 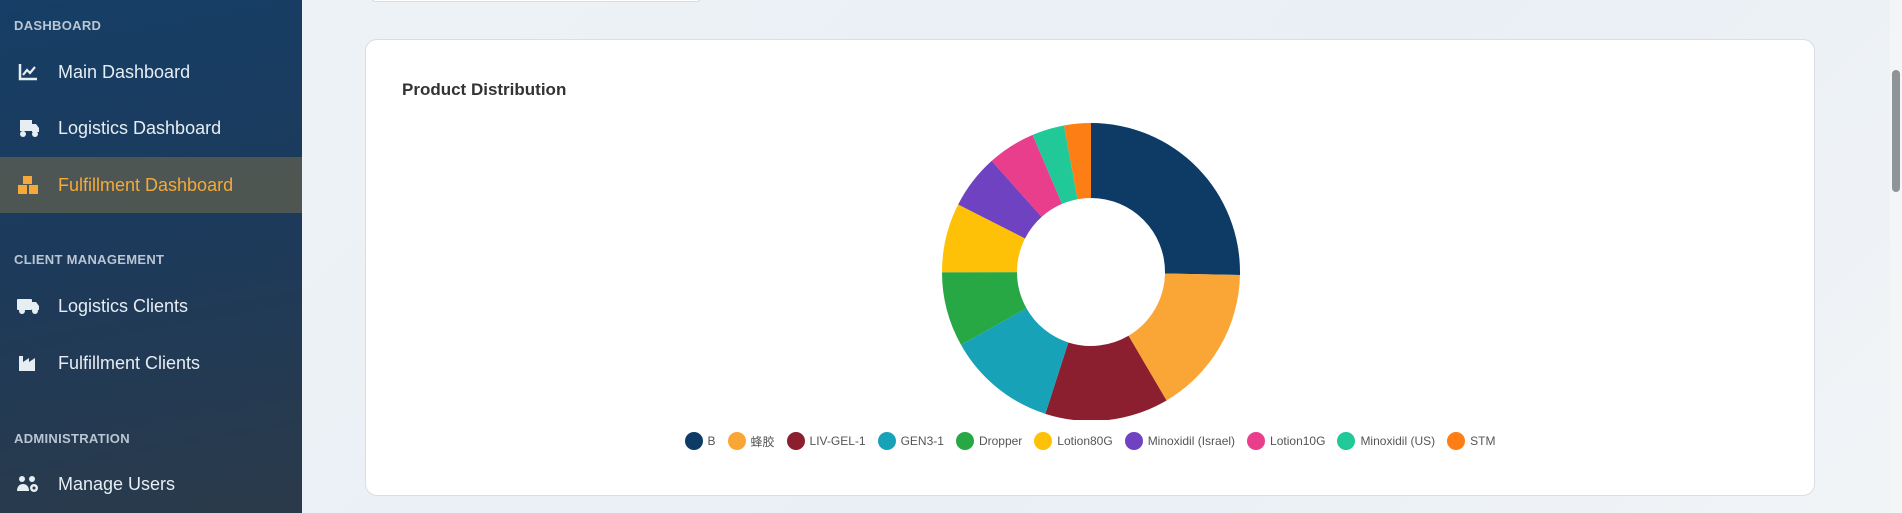 I want to click on donut-chart, so click(x=1091, y=271).